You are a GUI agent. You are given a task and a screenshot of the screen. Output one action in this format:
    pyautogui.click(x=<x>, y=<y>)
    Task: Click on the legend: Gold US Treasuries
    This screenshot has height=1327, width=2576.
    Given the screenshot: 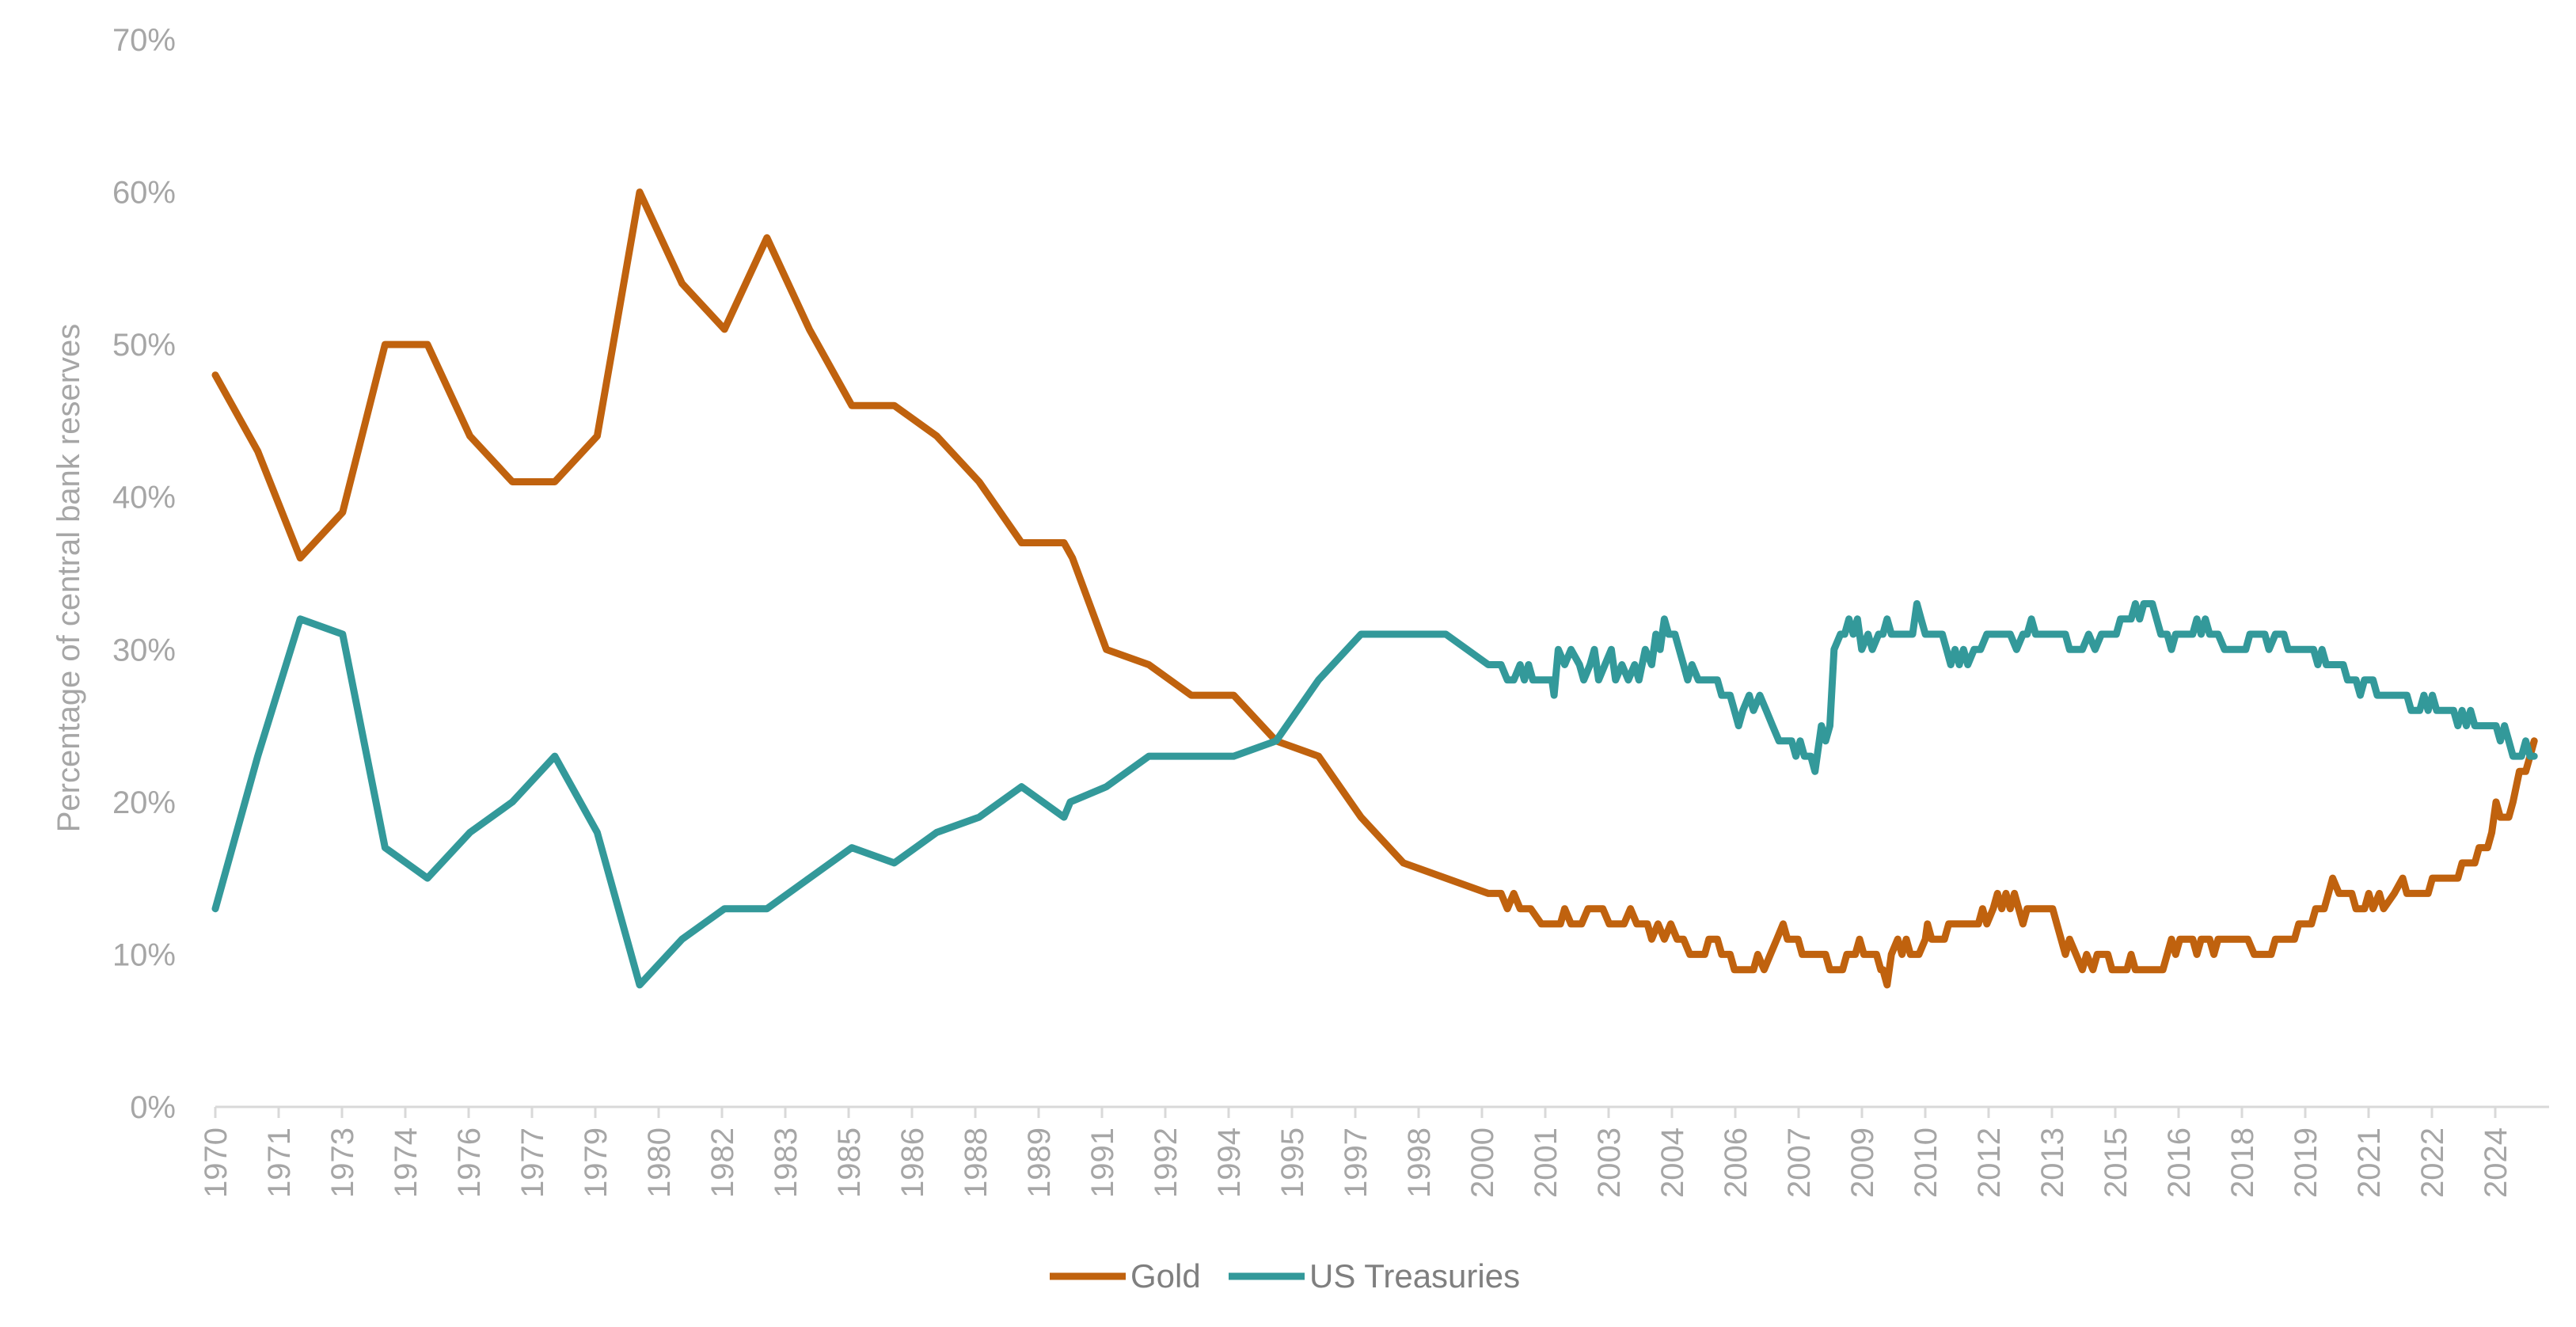 What is the action you would take?
    pyautogui.click(x=1285, y=1276)
    